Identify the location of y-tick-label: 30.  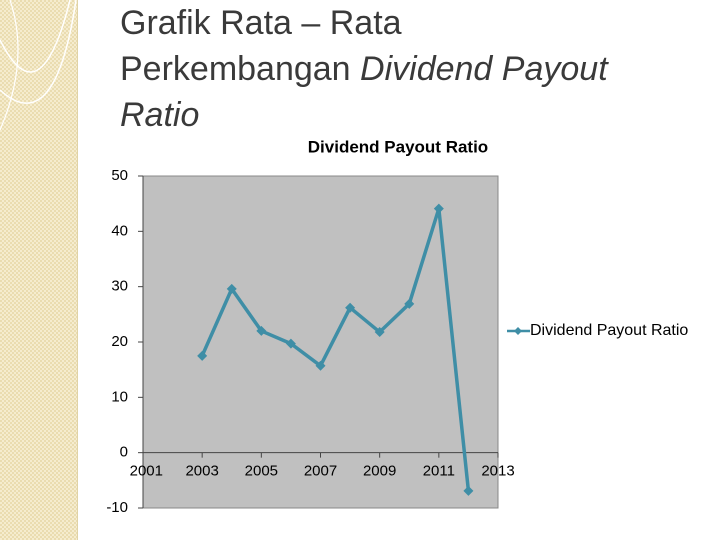
(119, 286).